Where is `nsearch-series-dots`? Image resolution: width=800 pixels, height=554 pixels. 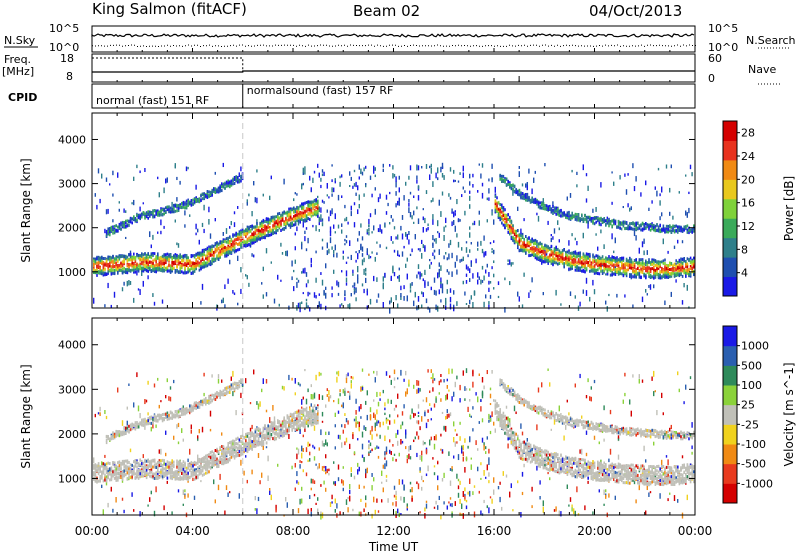 nsearch-series-dots is located at coordinates (394, 45).